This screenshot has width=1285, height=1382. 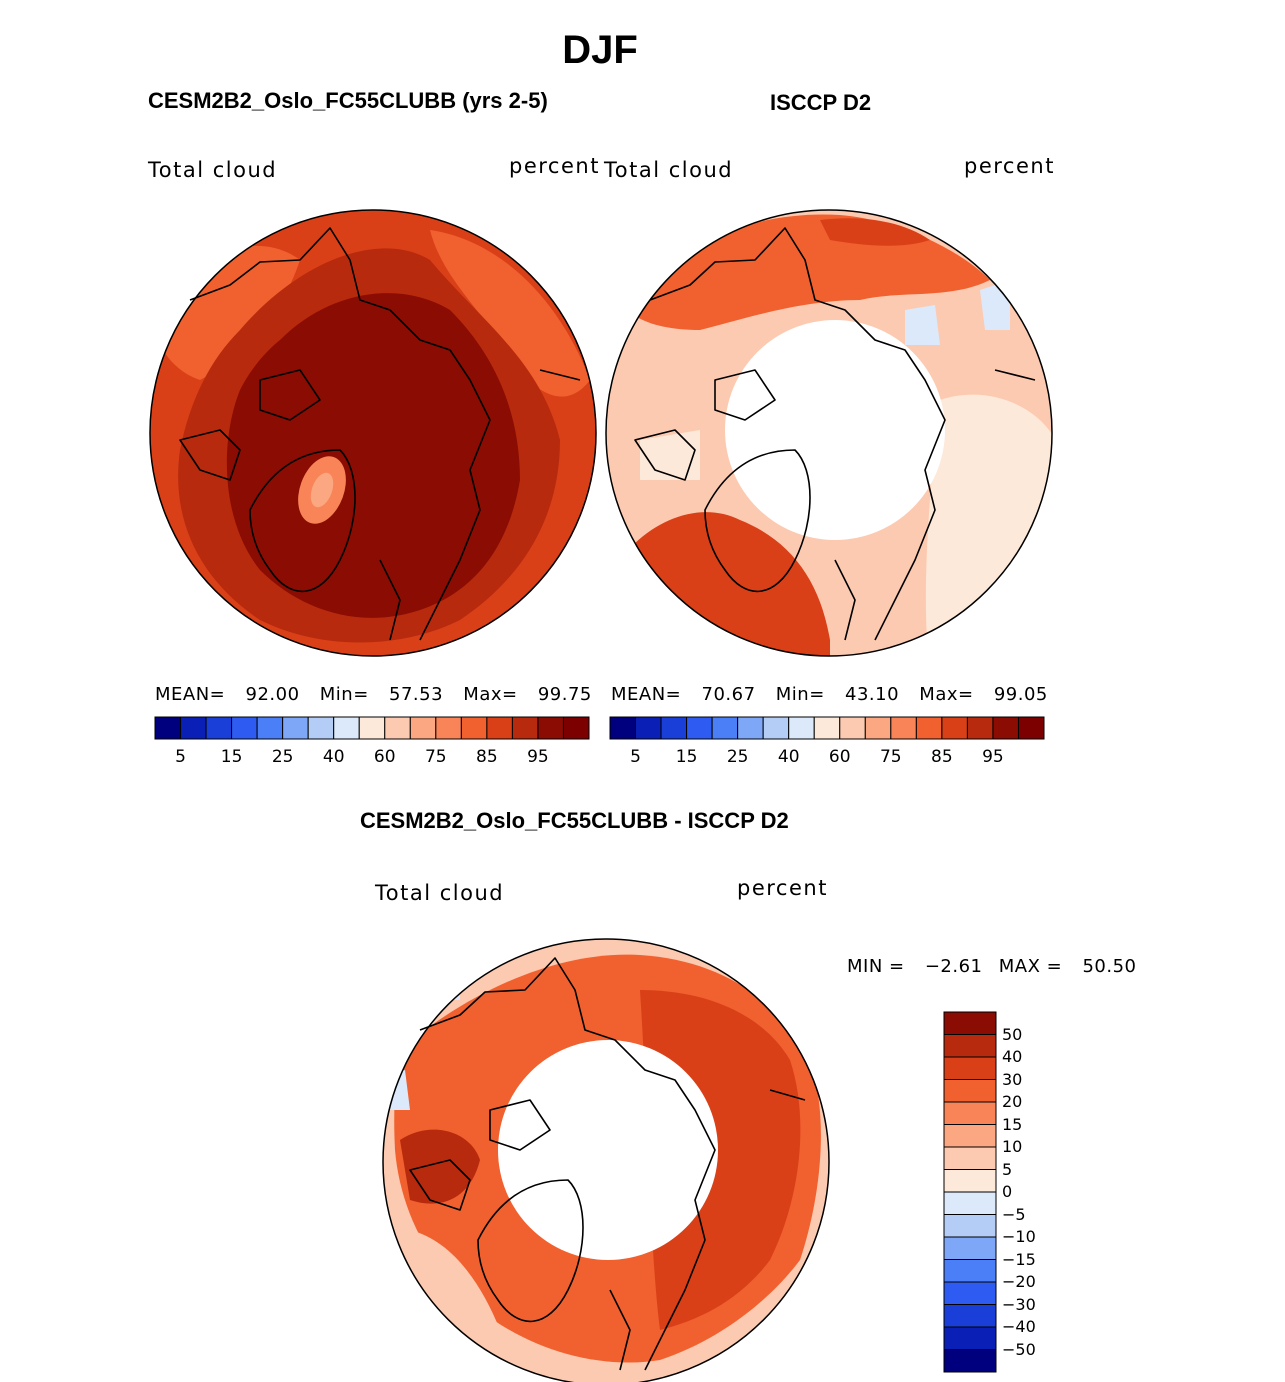 What do you see at coordinates (1019, 1304) in the screenshot?
I see `diff-colorbar-tick-label: −30` at bounding box center [1019, 1304].